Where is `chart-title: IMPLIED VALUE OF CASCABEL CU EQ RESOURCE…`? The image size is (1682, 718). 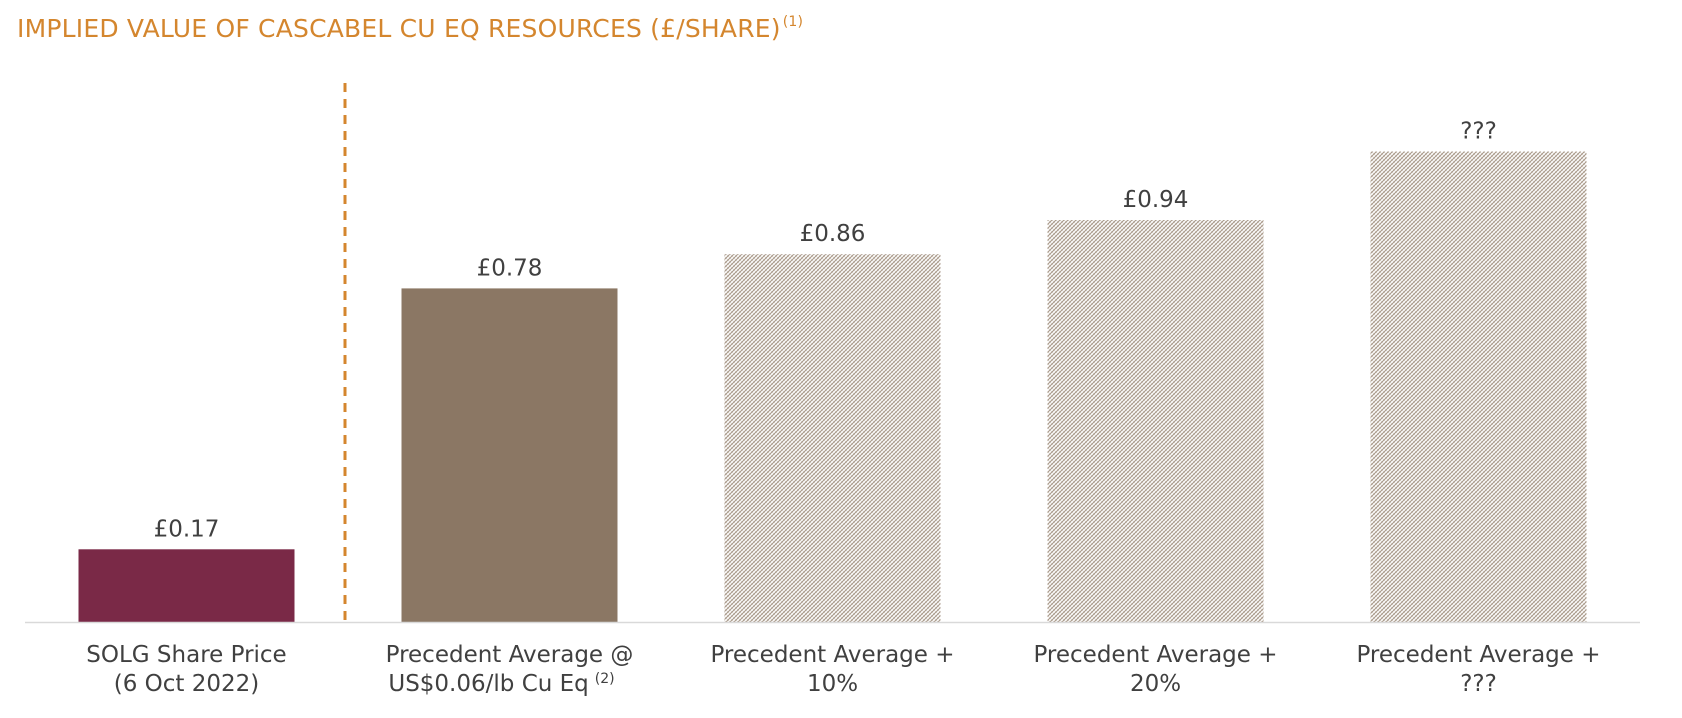
chart-title: IMPLIED VALUE OF CASCABEL CU EQ RESOURCE… is located at coordinates (410, 28).